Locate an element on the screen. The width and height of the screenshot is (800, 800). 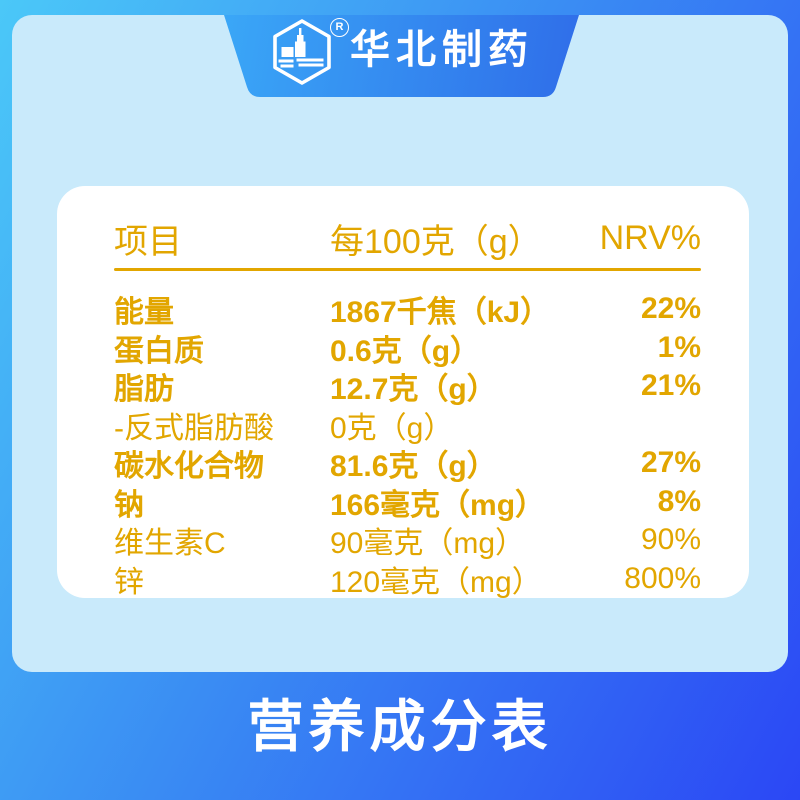
table-row: 锌 120毫克（mg） 800% is located at coordinates (407, 578).